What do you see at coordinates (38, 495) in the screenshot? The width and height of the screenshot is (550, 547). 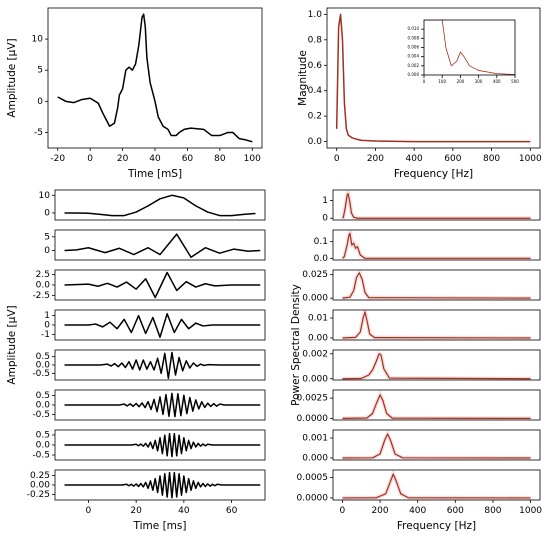 I see `y-tick-label: -0.25` at bounding box center [38, 495].